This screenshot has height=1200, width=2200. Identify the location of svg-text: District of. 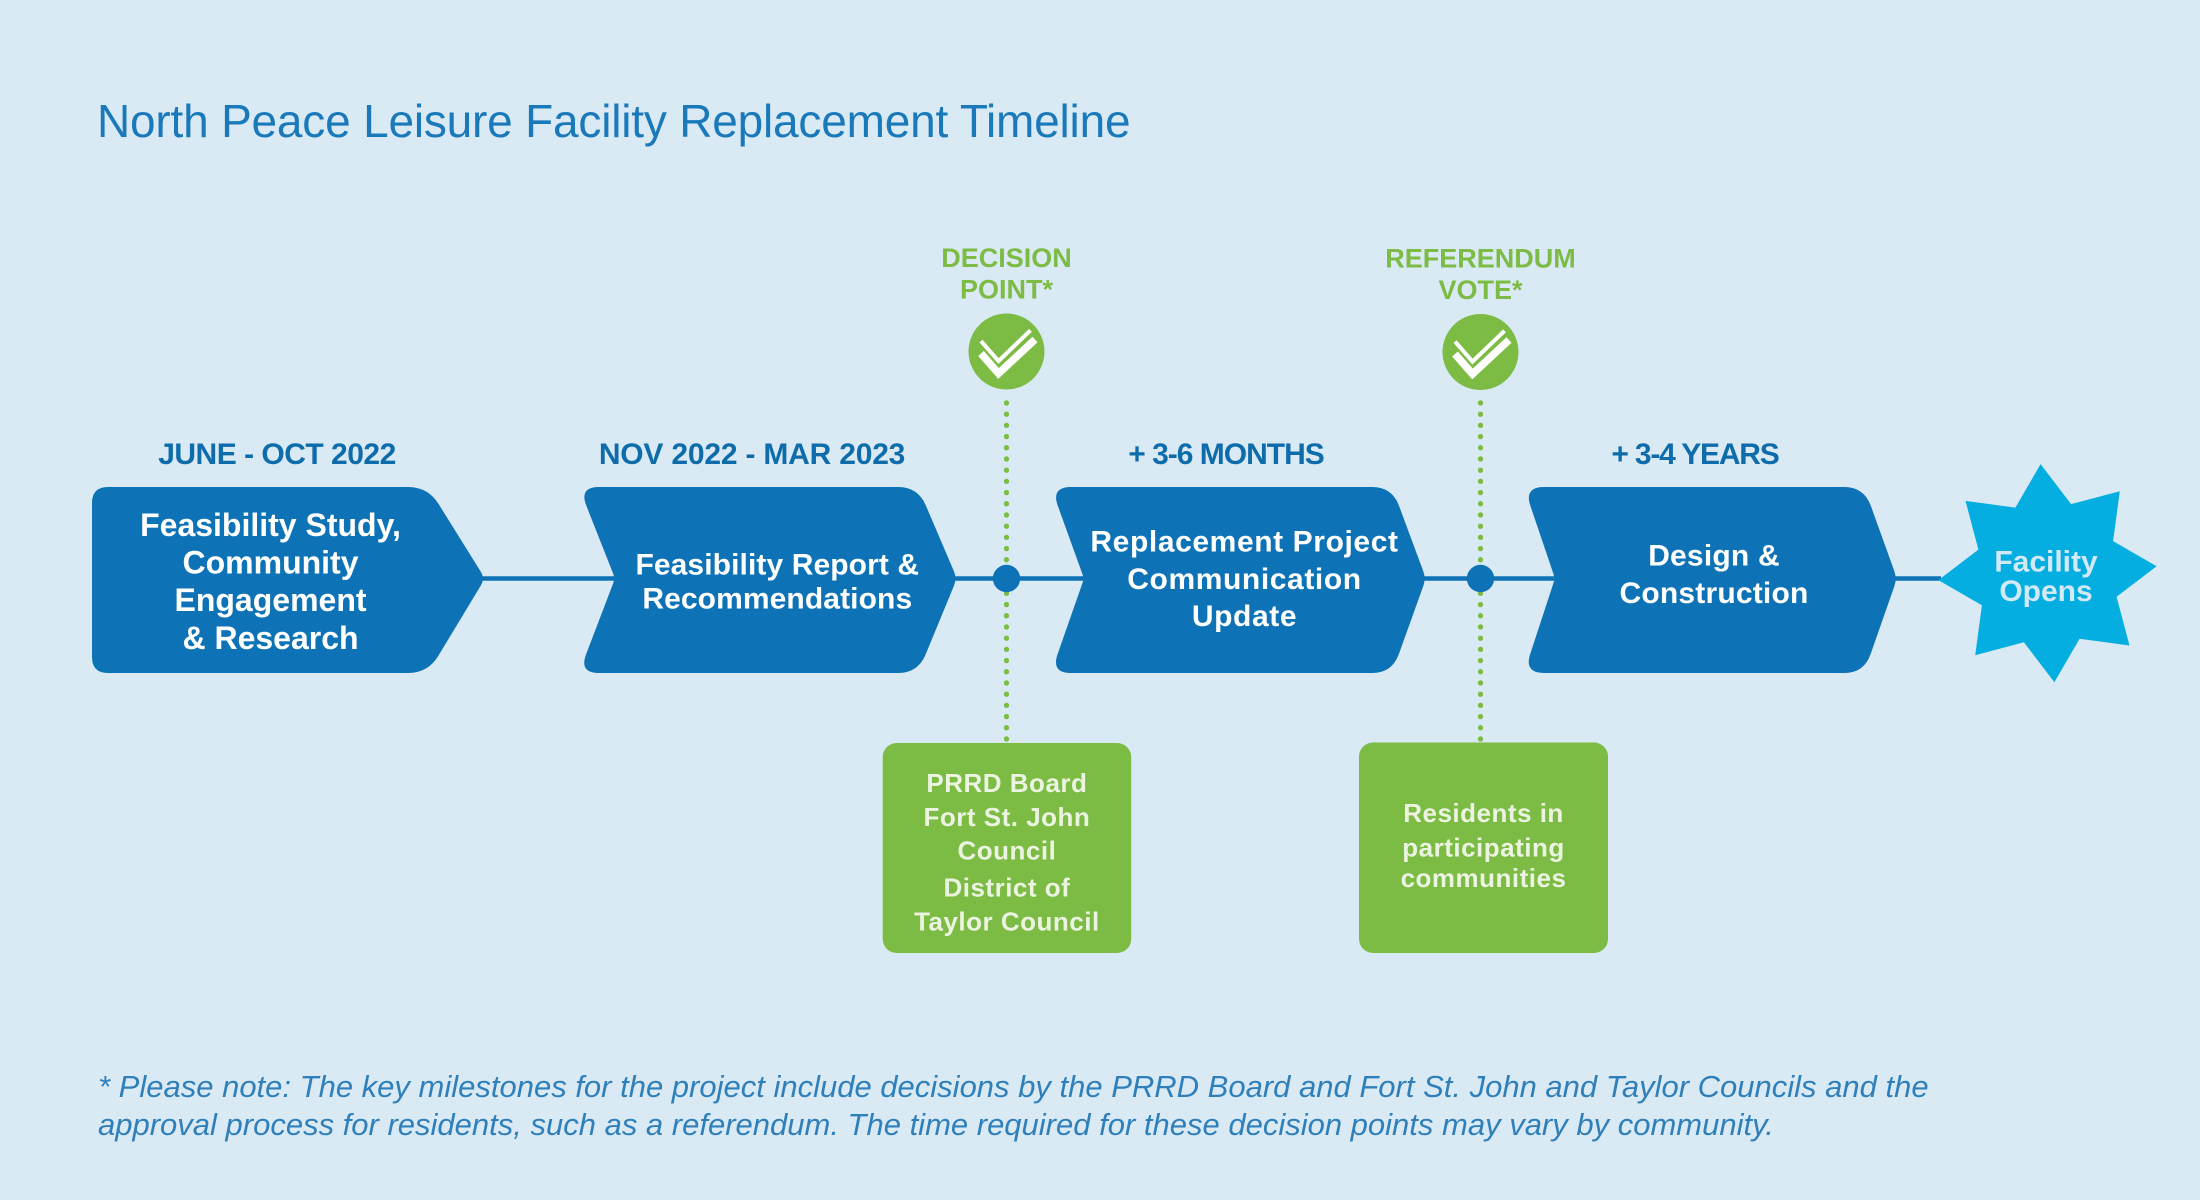
(1006, 888).